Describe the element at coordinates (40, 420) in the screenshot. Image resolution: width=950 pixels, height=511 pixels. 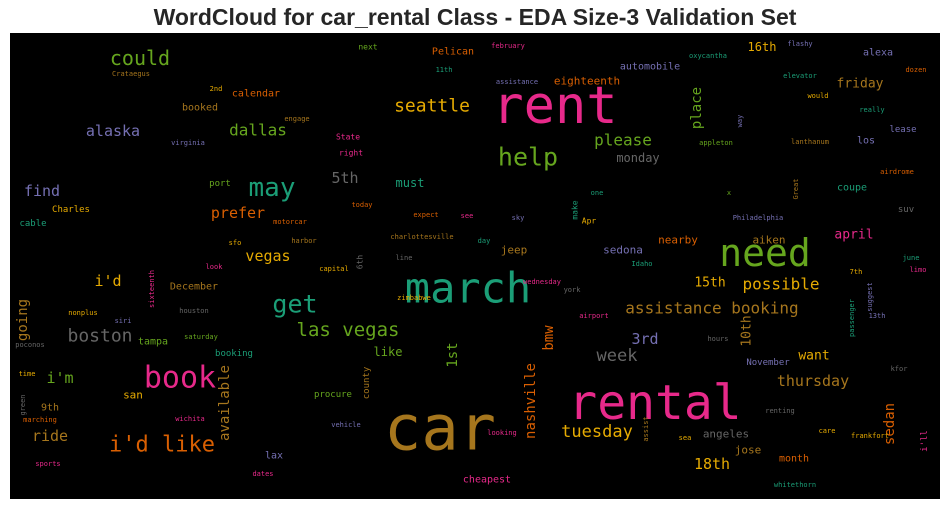
I see `word-marching: marching` at that location.